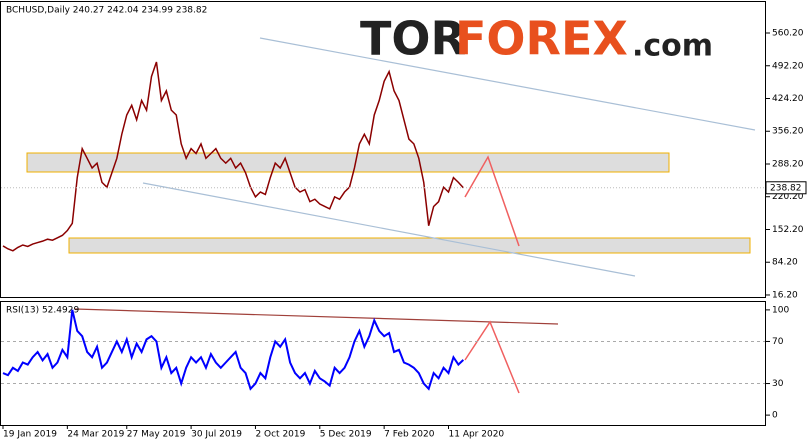 This screenshot has height=444, width=808. I want to click on x-tick-label: 2 Oct 2019, so click(280, 435).